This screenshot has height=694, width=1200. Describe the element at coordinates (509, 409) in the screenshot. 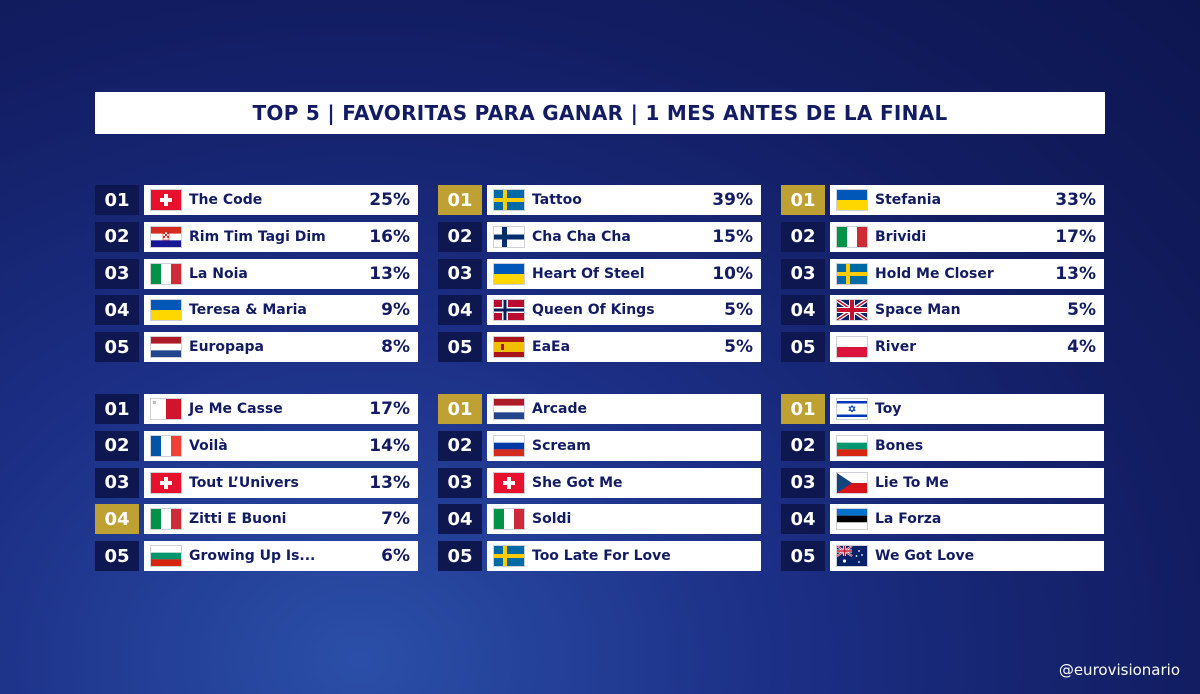

I see `netherlands-flag-icon` at that location.